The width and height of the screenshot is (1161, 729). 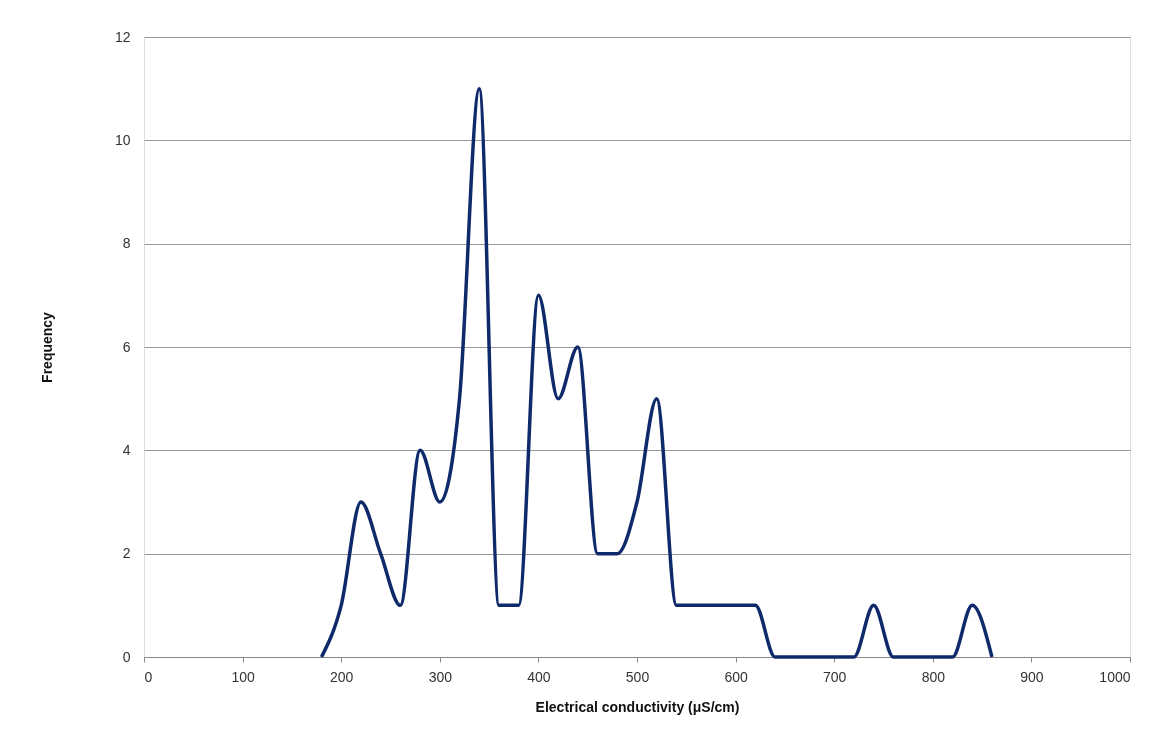 What do you see at coordinates (122, 139) in the screenshot?
I see `y-tick-label: 10` at bounding box center [122, 139].